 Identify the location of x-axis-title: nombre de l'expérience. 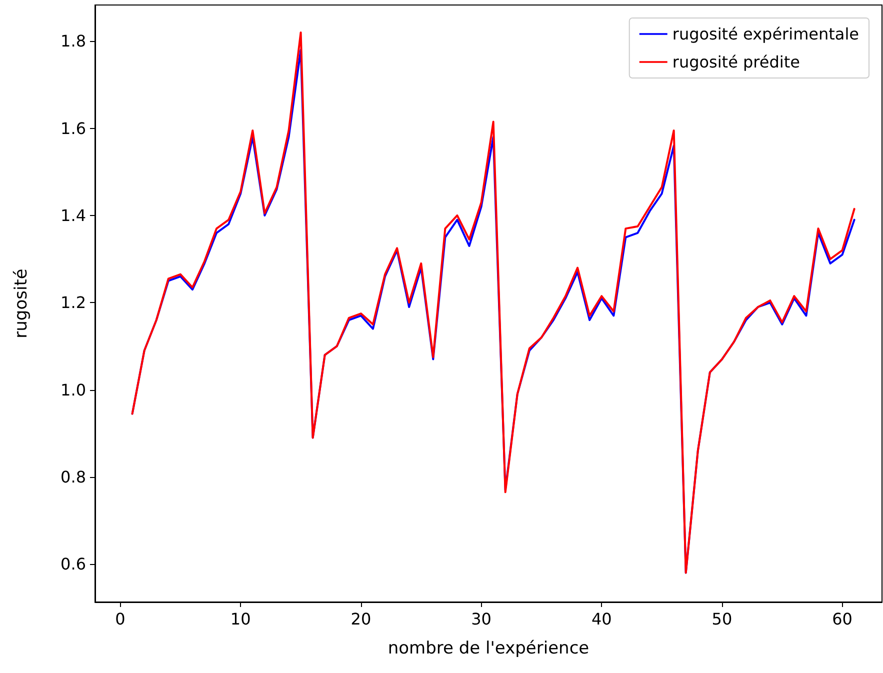
(489, 648).